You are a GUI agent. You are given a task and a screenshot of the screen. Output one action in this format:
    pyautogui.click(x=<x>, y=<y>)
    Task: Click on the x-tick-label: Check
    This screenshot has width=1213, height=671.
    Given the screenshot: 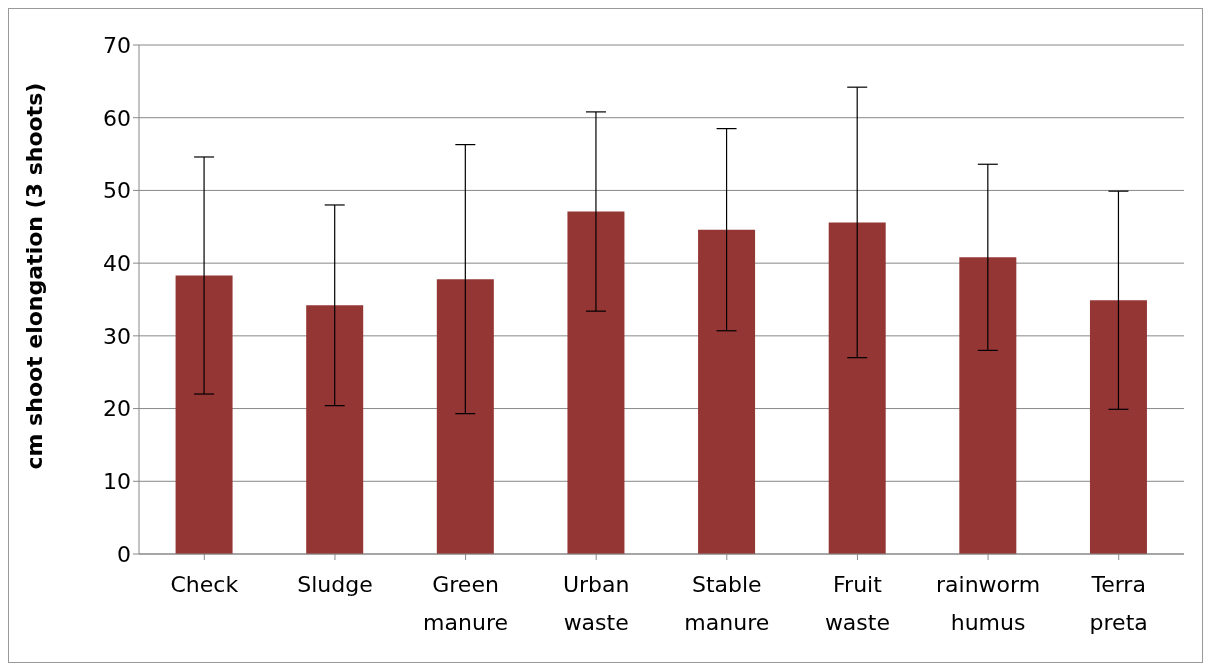 What is the action you would take?
    pyautogui.click(x=204, y=584)
    